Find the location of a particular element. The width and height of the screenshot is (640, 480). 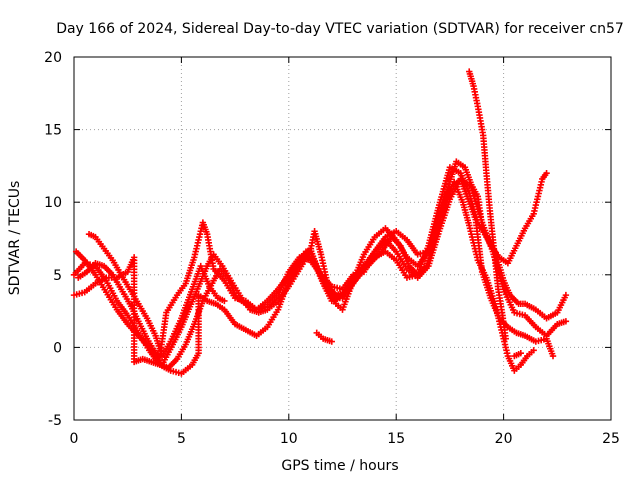

x-tick-labels: 0 5 10 15 20 25 is located at coordinates (345, 439).